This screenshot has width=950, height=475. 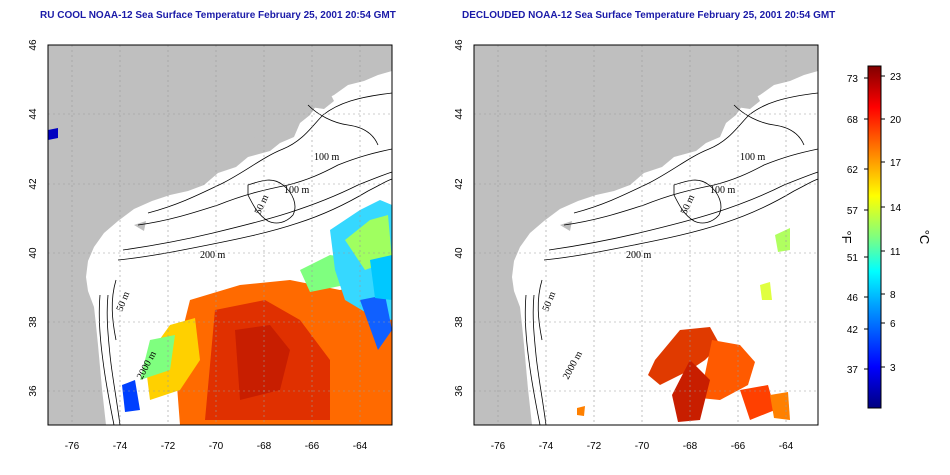 I want to click on celsius-unit-label: °C, so click(x=924, y=237).